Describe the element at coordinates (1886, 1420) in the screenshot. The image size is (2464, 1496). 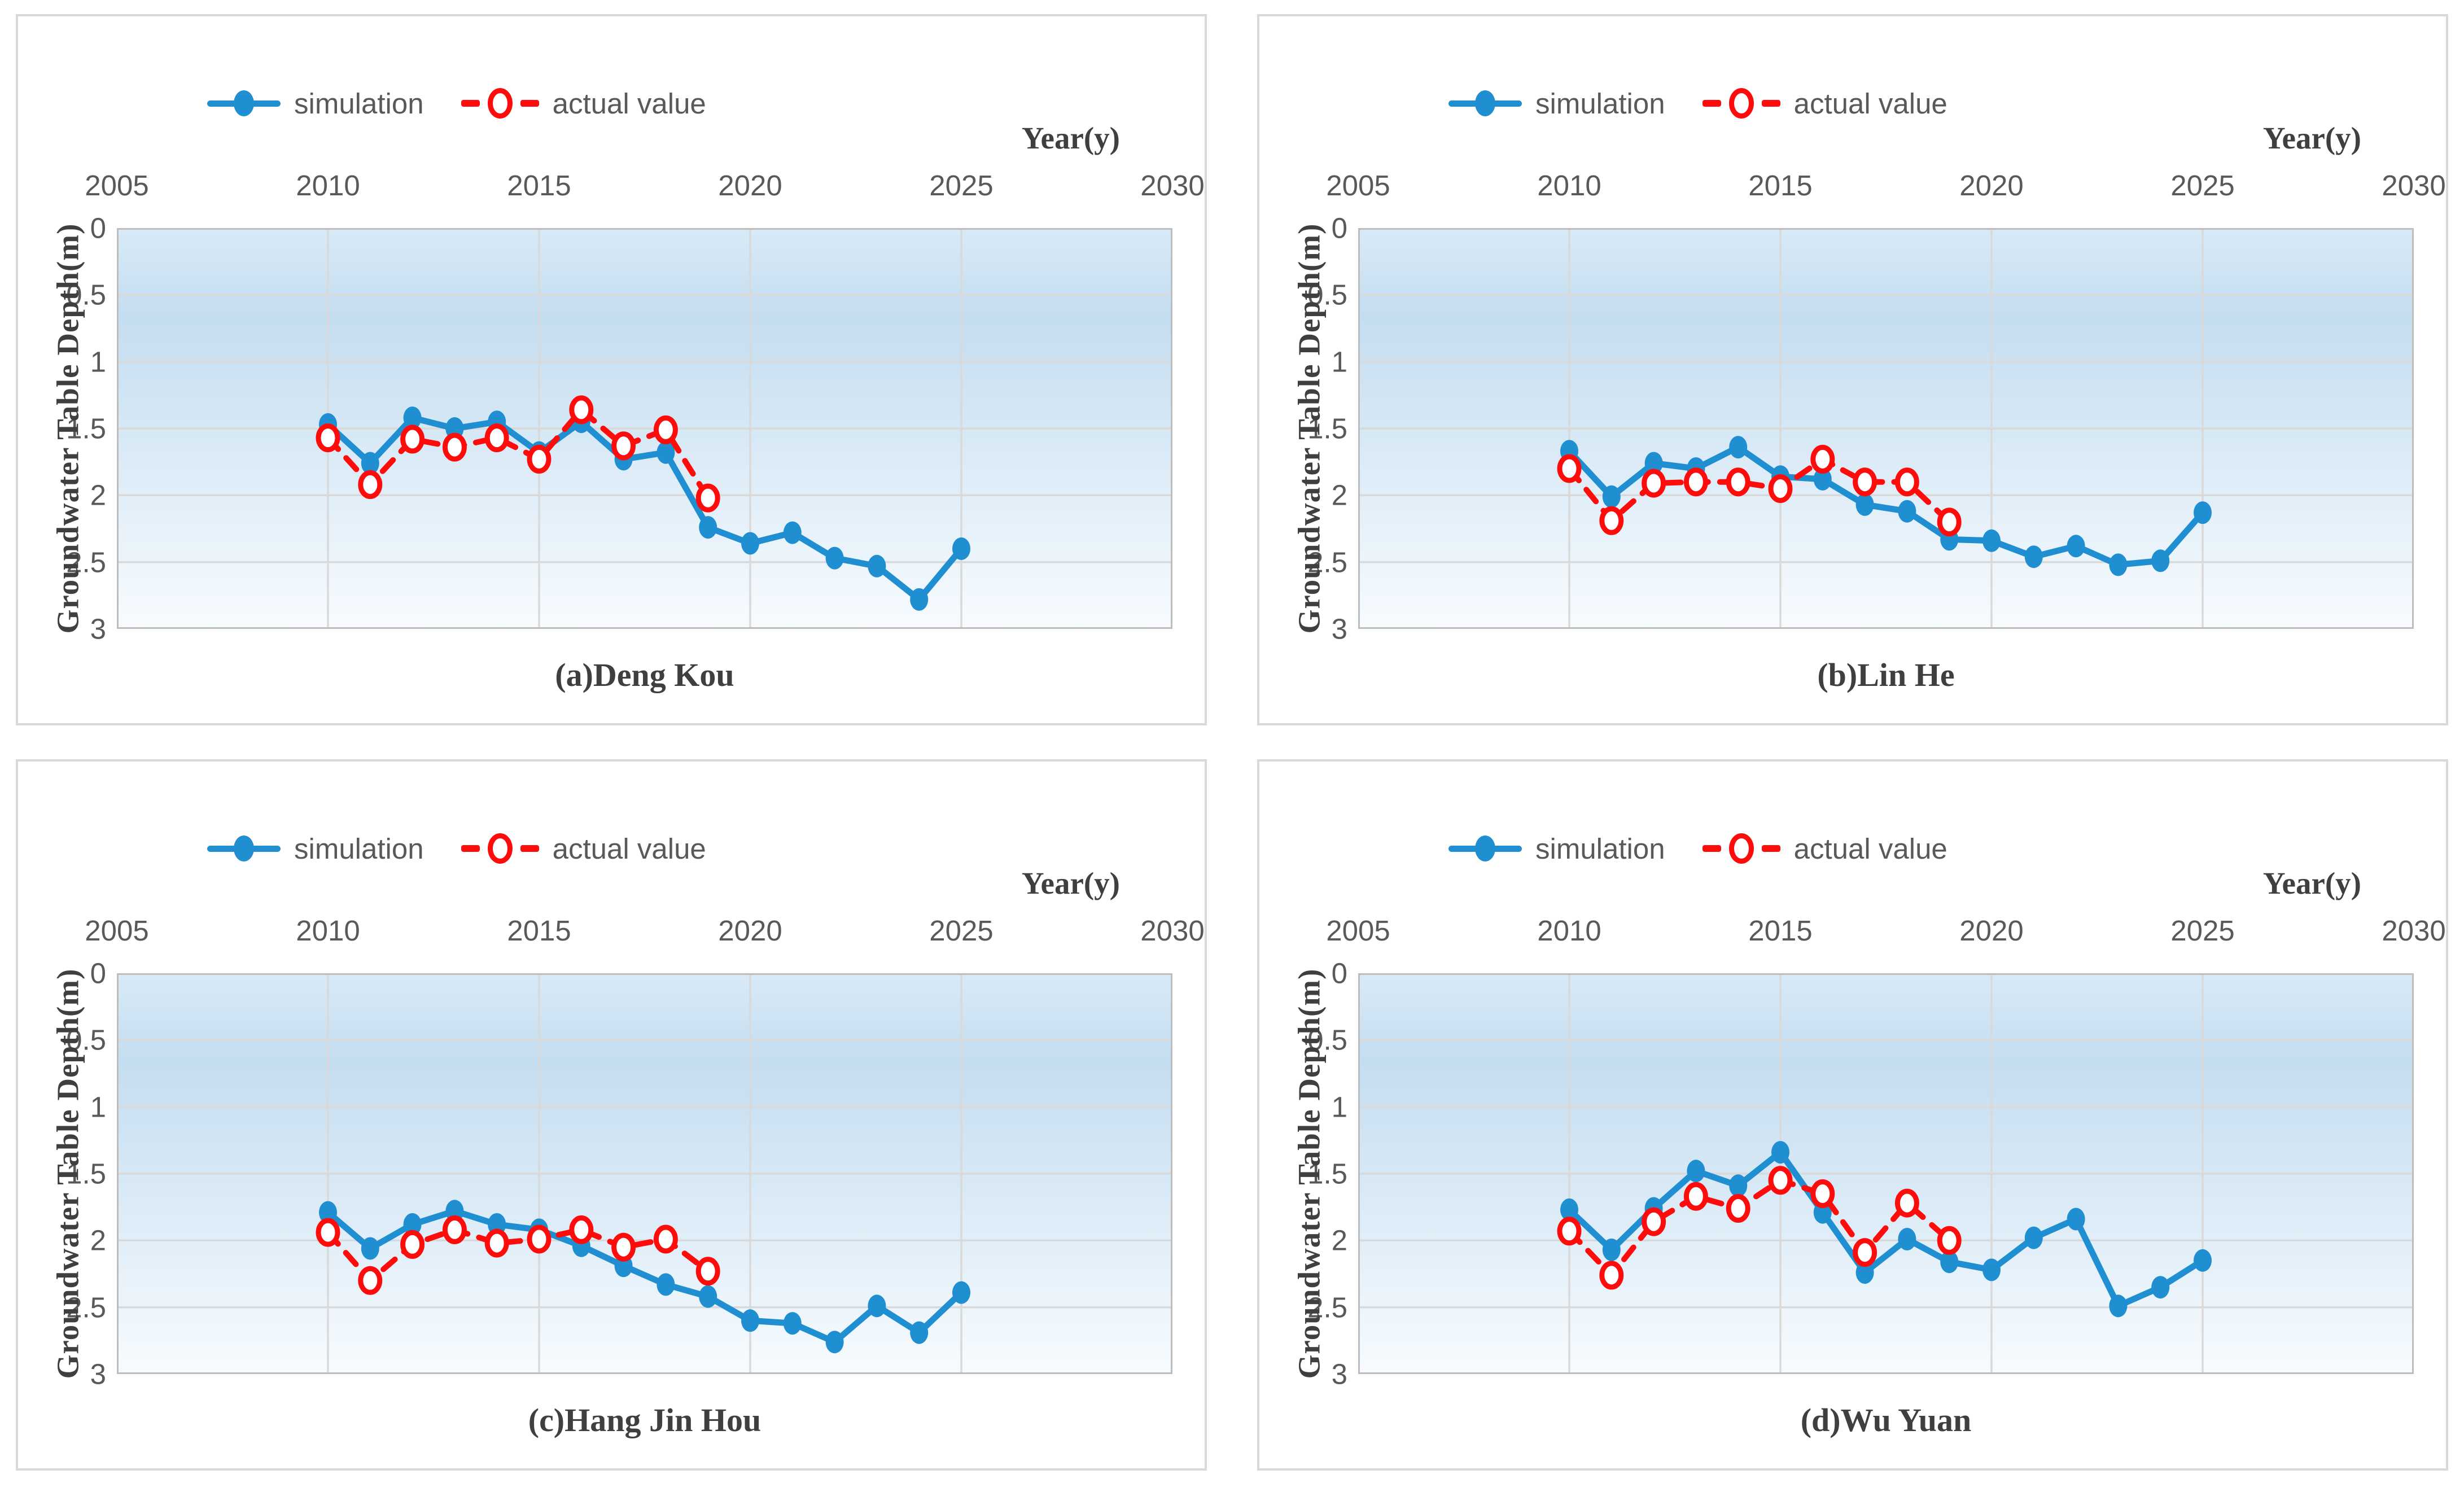
I see `panel-caption: (d)Wu Yuan` at that location.